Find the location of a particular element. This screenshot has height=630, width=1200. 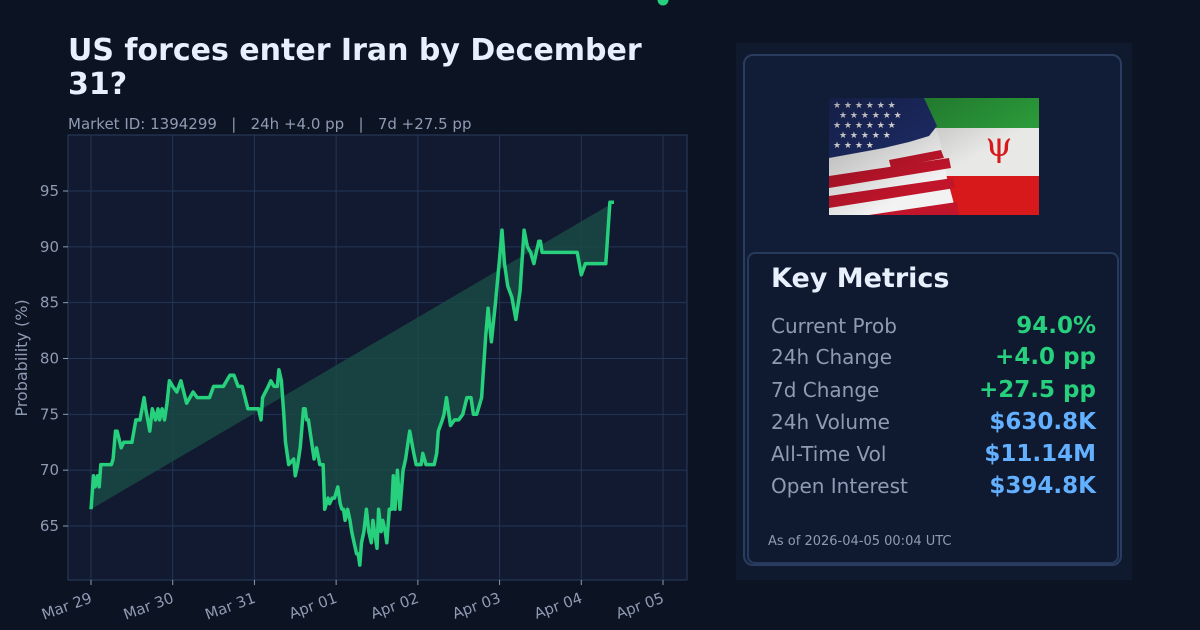

x-tick-label: Apr 05 is located at coordinates (639, 606).